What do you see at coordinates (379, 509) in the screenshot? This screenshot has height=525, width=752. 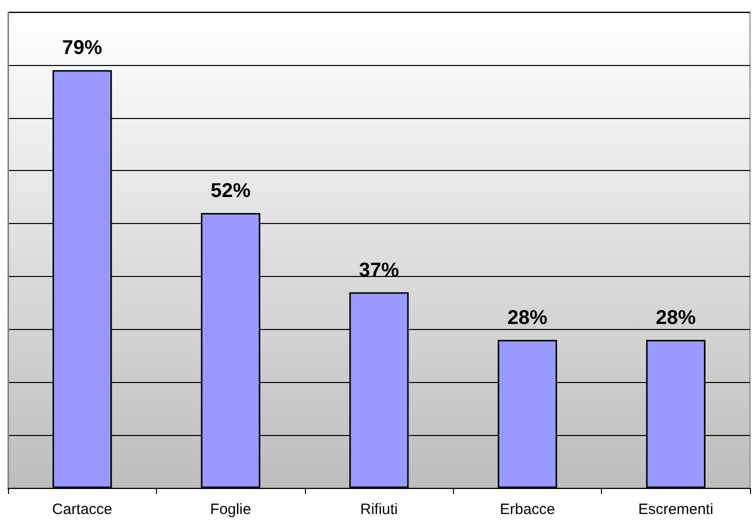 I see `x-tick-label: Rifiuti` at bounding box center [379, 509].